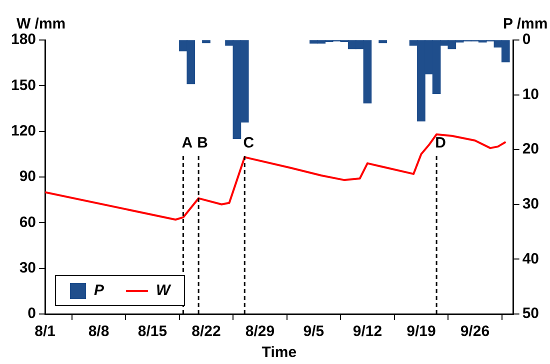  What do you see at coordinates (153, 331) in the screenshot?
I see `x-tick-label: 8/15` at bounding box center [153, 331].